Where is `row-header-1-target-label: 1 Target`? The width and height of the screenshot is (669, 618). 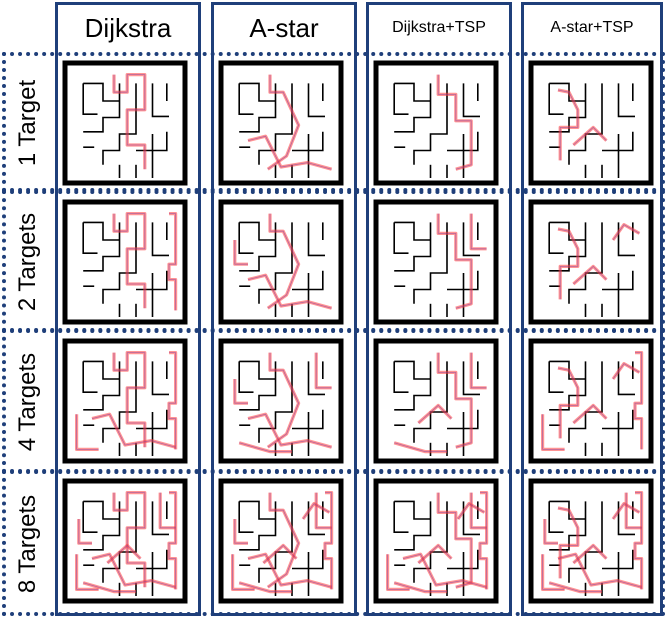
row-header-1-target-label: 1 Target is located at coordinates (28, 123).